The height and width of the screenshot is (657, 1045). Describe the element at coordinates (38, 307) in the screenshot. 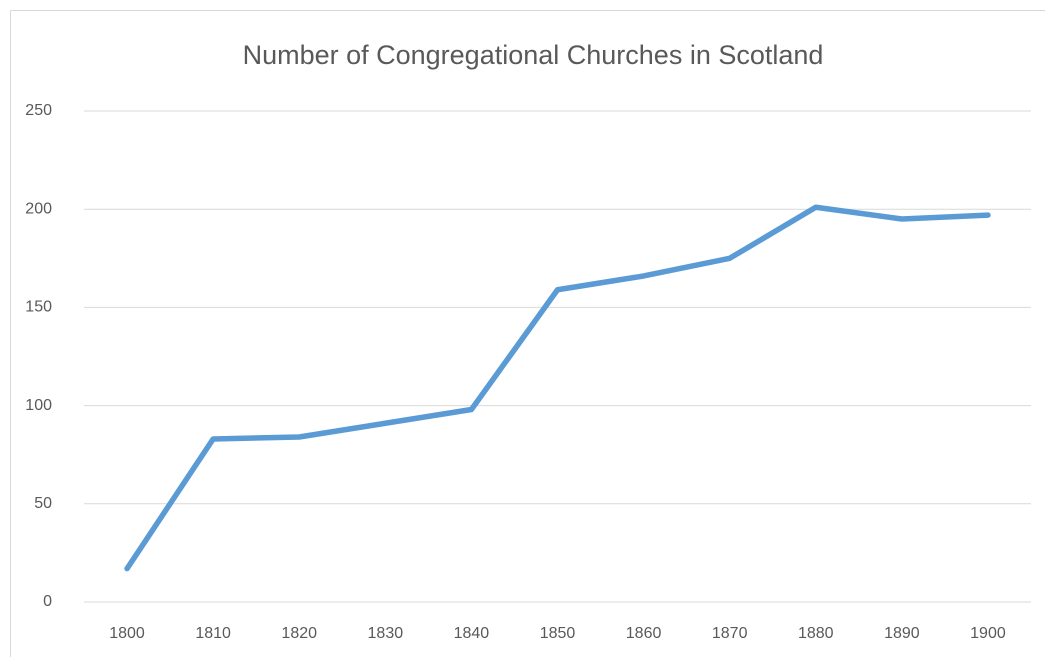

I see `y-tick-label: 150` at that location.